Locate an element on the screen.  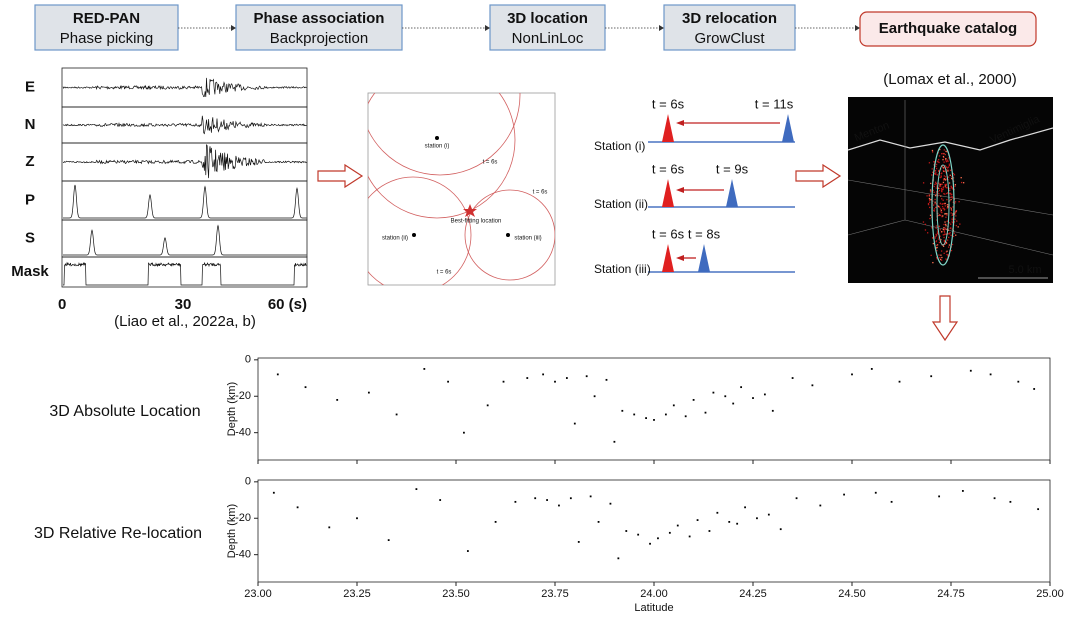
station-dot is located at coordinates (414, 235).